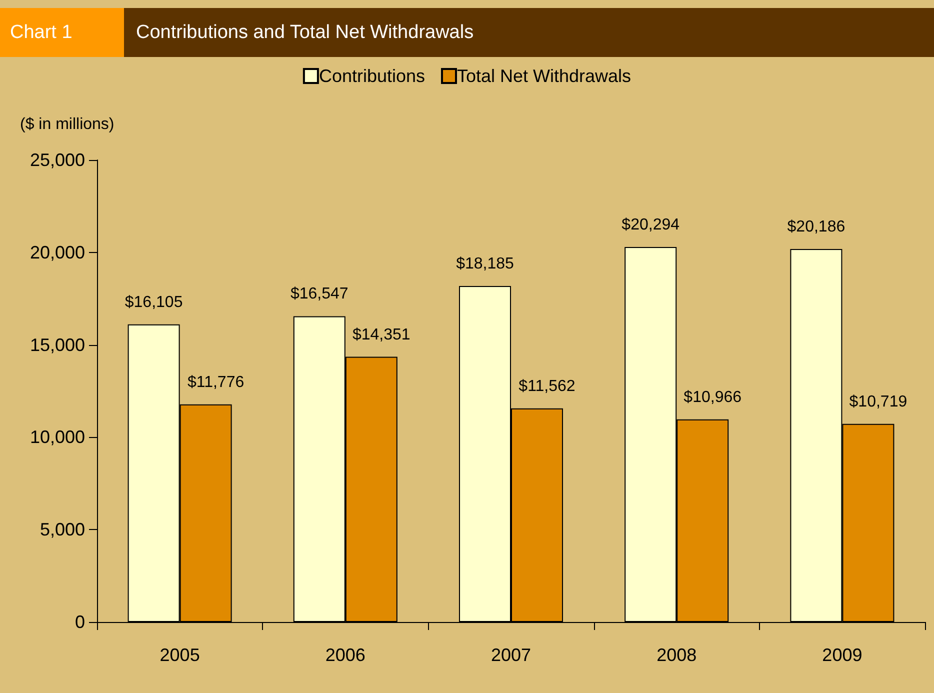 The image size is (934, 693). I want to click on data-label: $18,185, so click(485, 263).